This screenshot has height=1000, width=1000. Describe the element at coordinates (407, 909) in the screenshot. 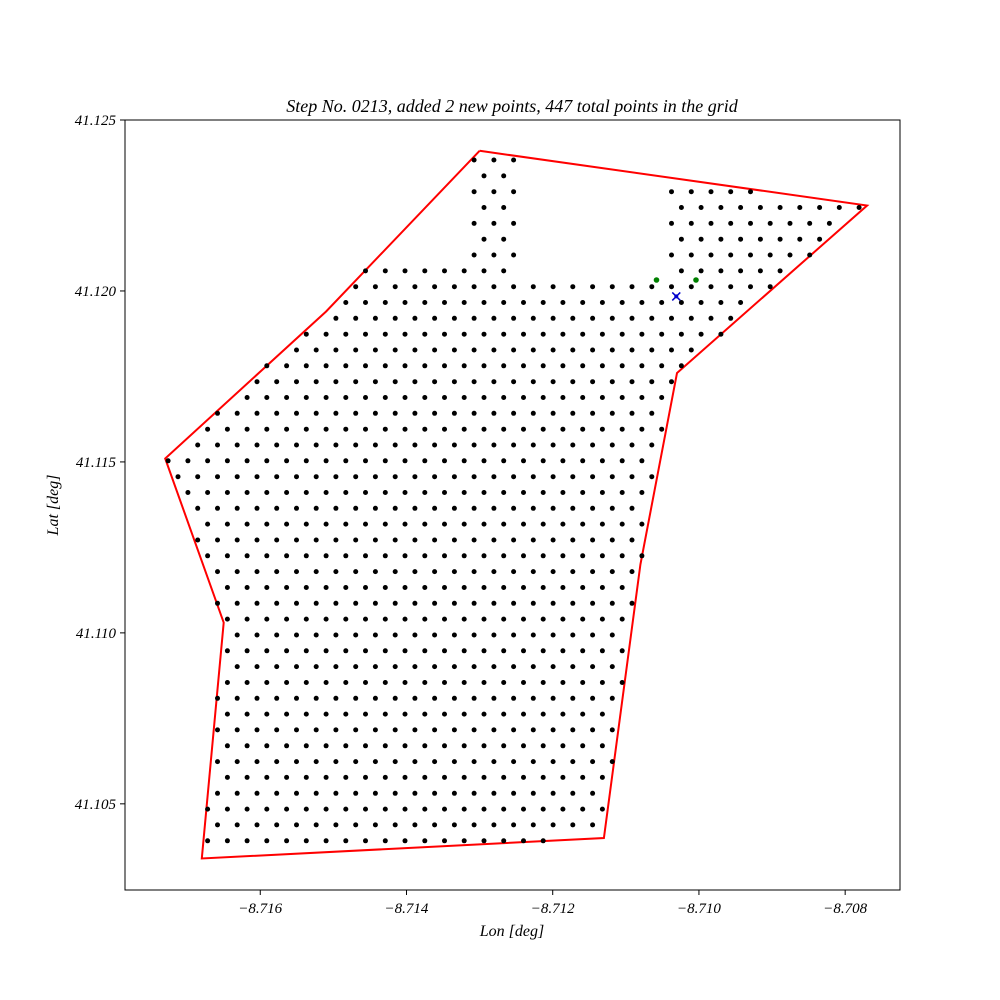

I see `x-tick-label: −8.714` at that location.